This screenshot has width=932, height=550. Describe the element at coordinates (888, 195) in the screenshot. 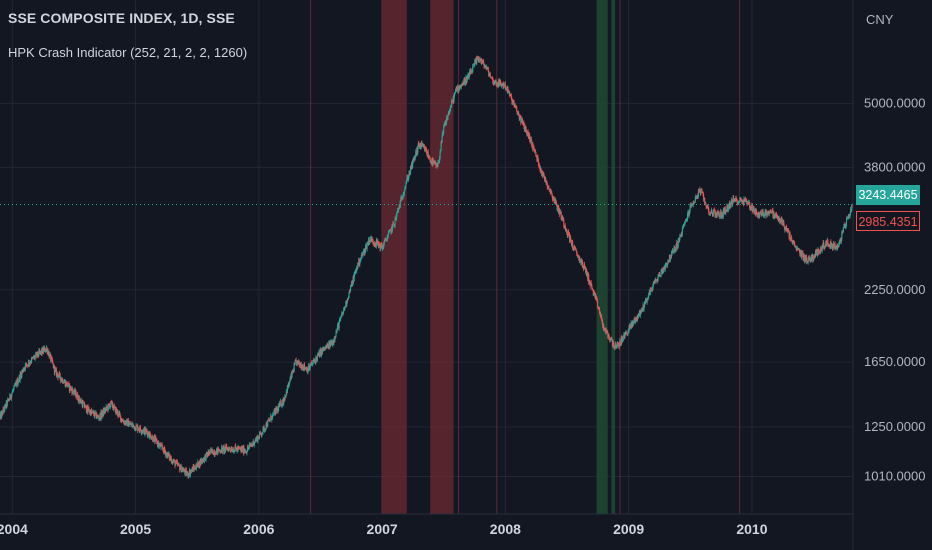

I see `last-price-tag: 3243.4465` at that location.